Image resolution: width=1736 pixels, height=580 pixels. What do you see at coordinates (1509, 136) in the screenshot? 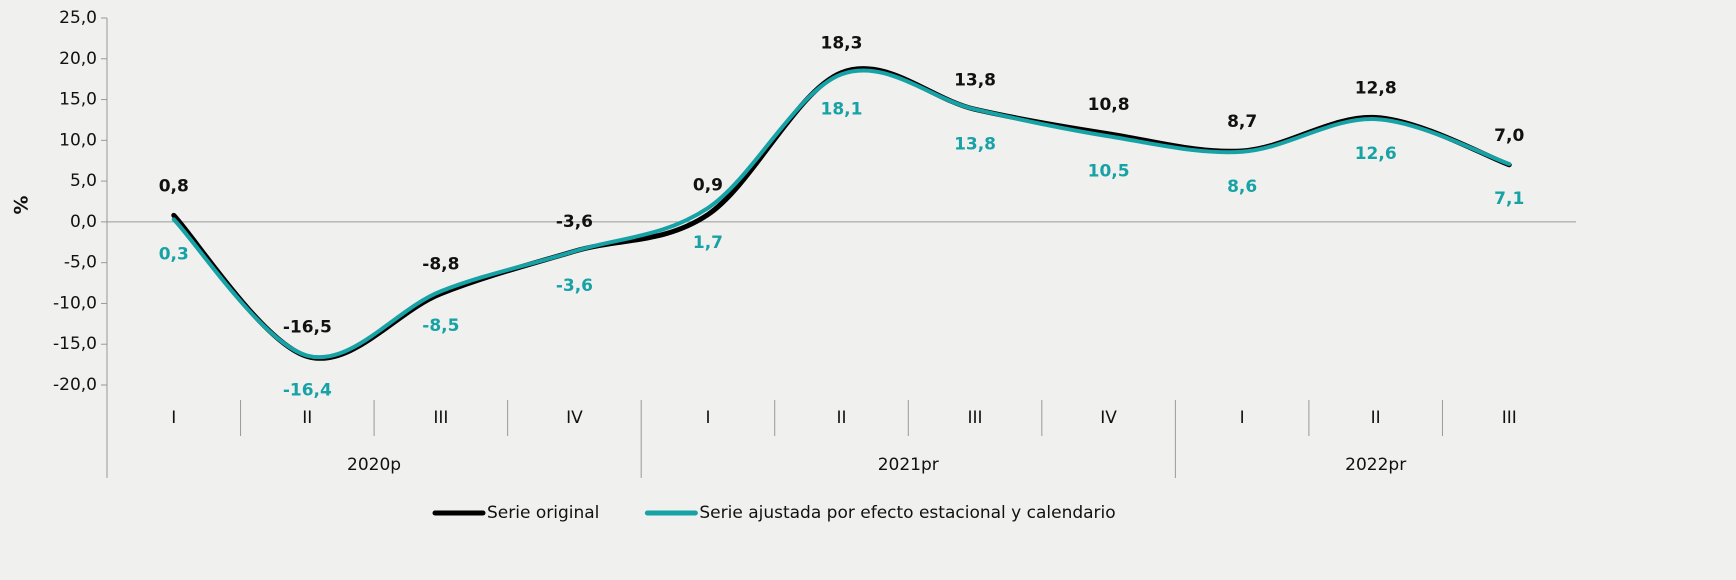
I see `data-label: 7,0` at bounding box center [1509, 136].